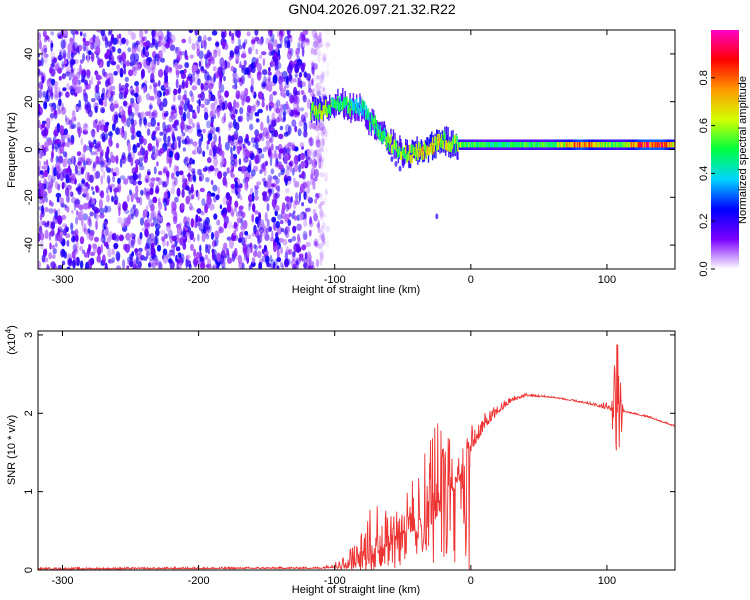 This screenshot has width=750, height=600. What do you see at coordinates (704, 221) in the screenshot?
I see `colorbar-tick-label: 0.2` at bounding box center [704, 221].